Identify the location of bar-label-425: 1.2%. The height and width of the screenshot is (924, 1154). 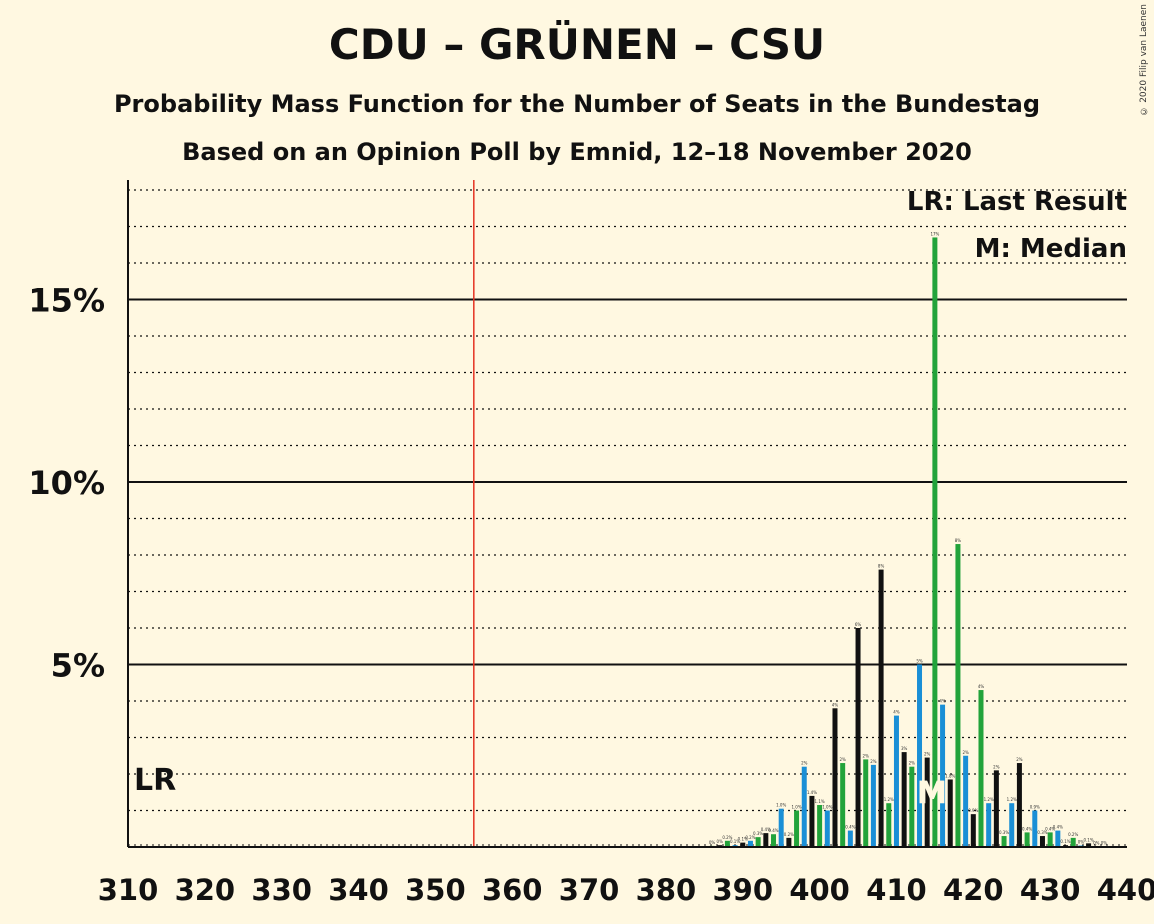
(1012, 799).